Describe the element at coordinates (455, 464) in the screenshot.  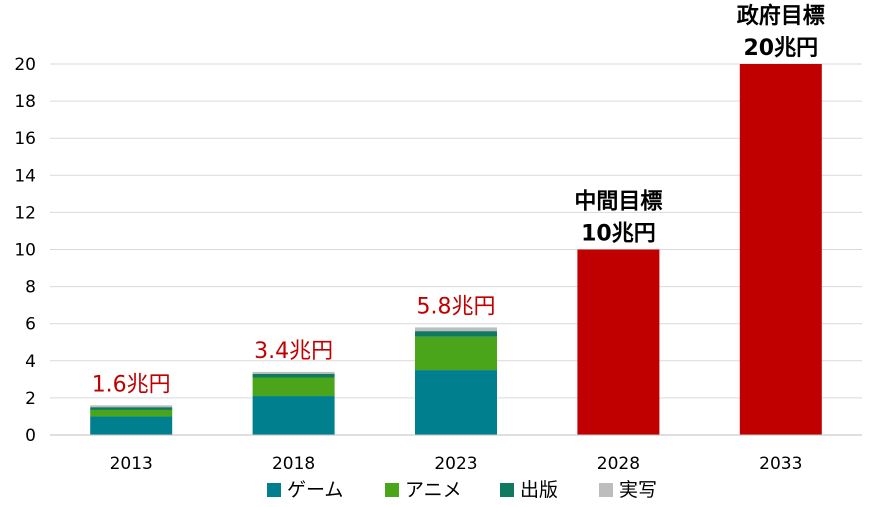
I see `x-tick-label: 2023` at that location.